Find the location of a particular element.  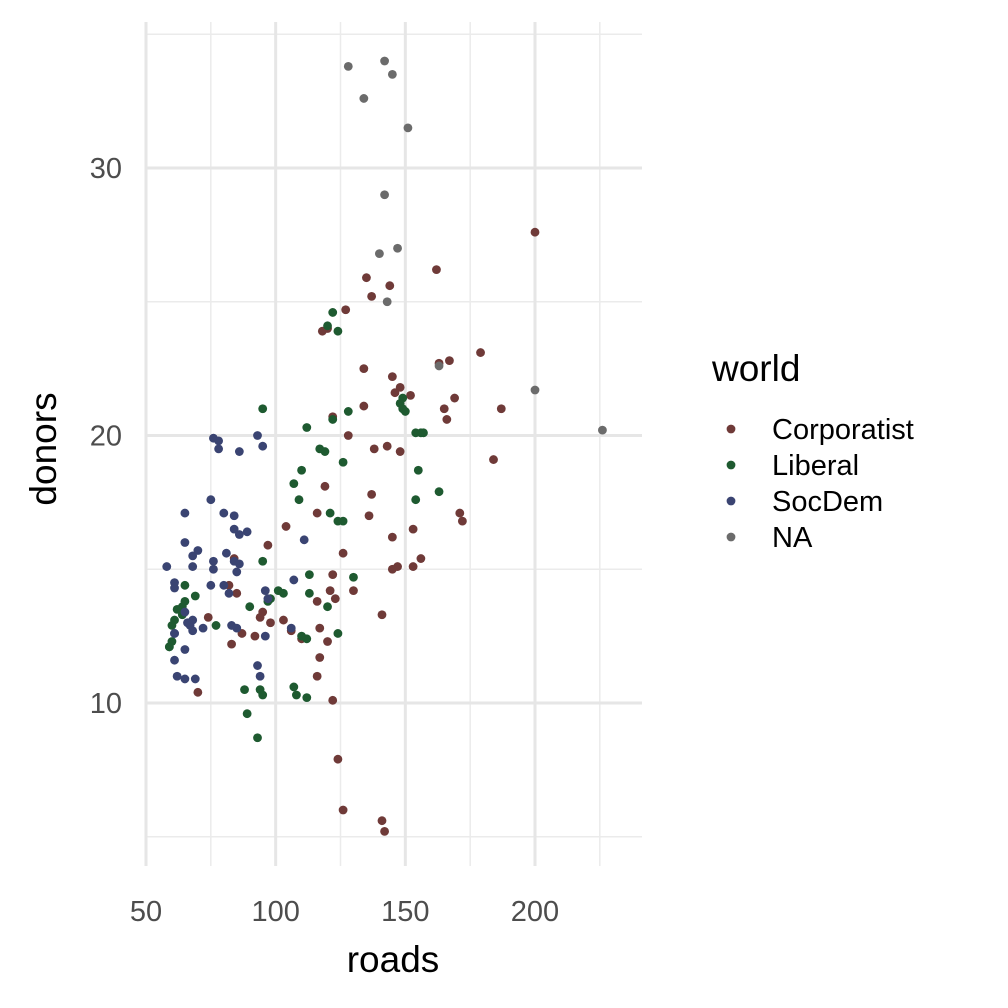

x-axis-tick-labels: 50 100 150 200 is located at coordinates (344, 912).